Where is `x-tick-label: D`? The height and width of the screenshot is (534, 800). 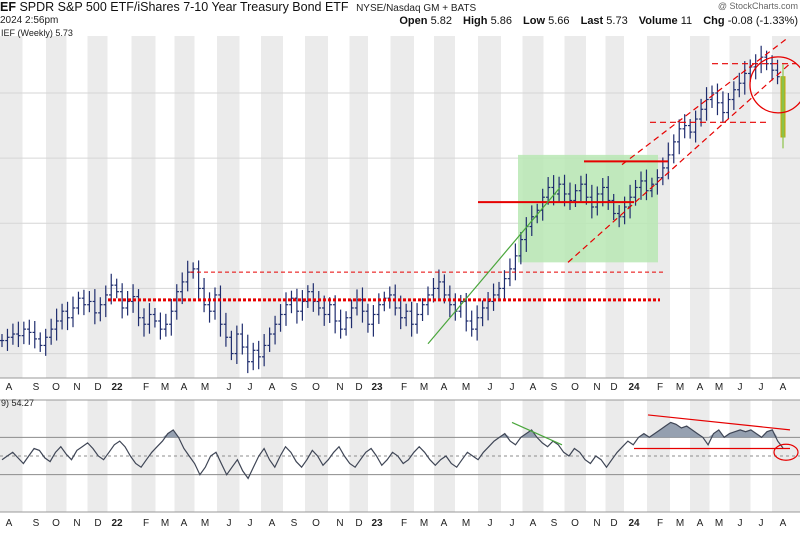 x-tick-label: D is located at coordinates (97, 387).